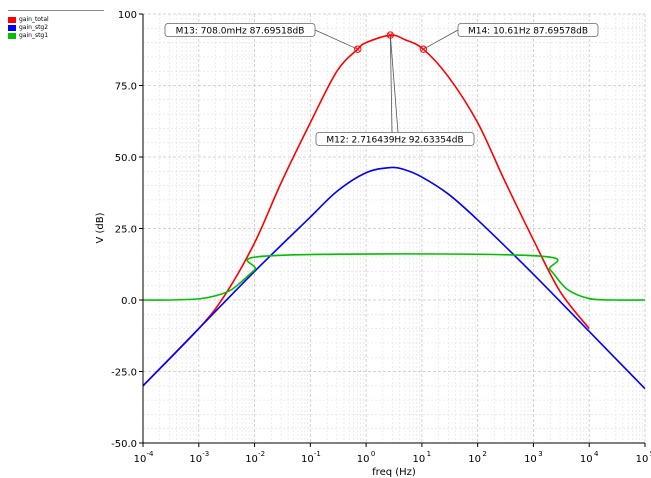  I want to click on marker-label-M13: M13: 708.0mHz 87.69518dB, so click(240, 32).